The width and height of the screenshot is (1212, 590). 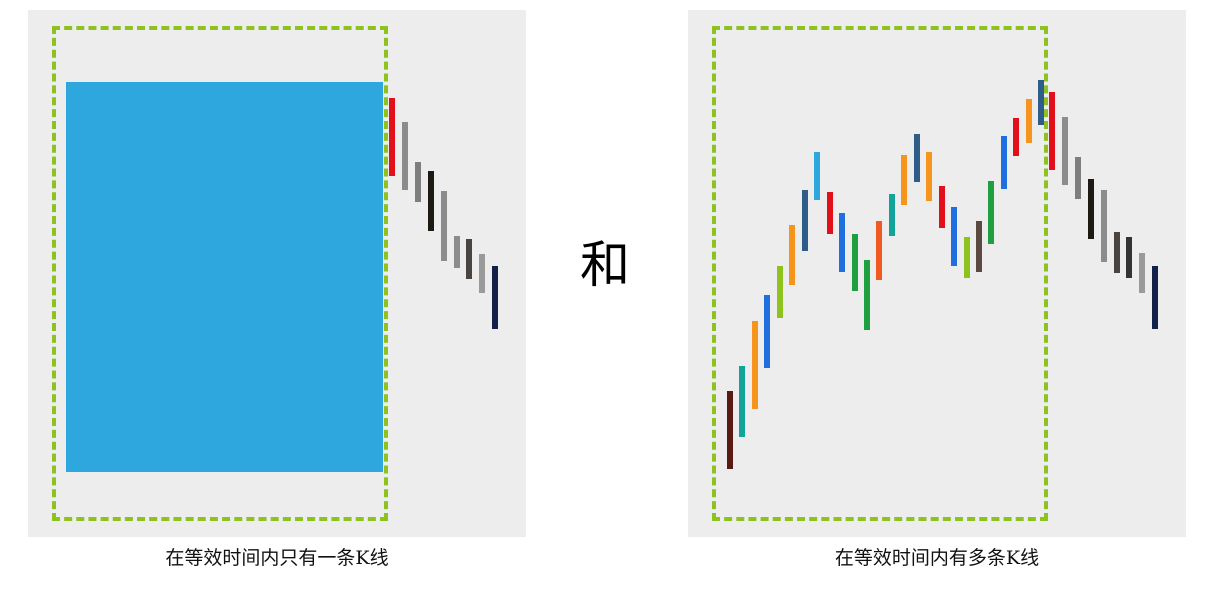 What do you see at coordinates (277, 558) in the screenshot?
I see `left-caption: 在等效时间内只有一条K线` at bounding box center [277, 558].